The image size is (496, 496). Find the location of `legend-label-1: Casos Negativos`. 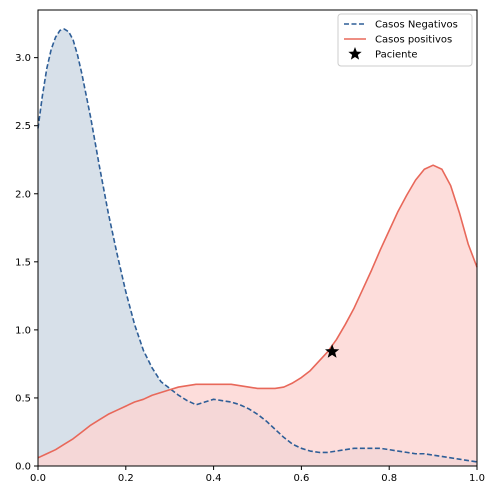

legend-label-1: Casos Negativos is located at coordinates (416, 25).